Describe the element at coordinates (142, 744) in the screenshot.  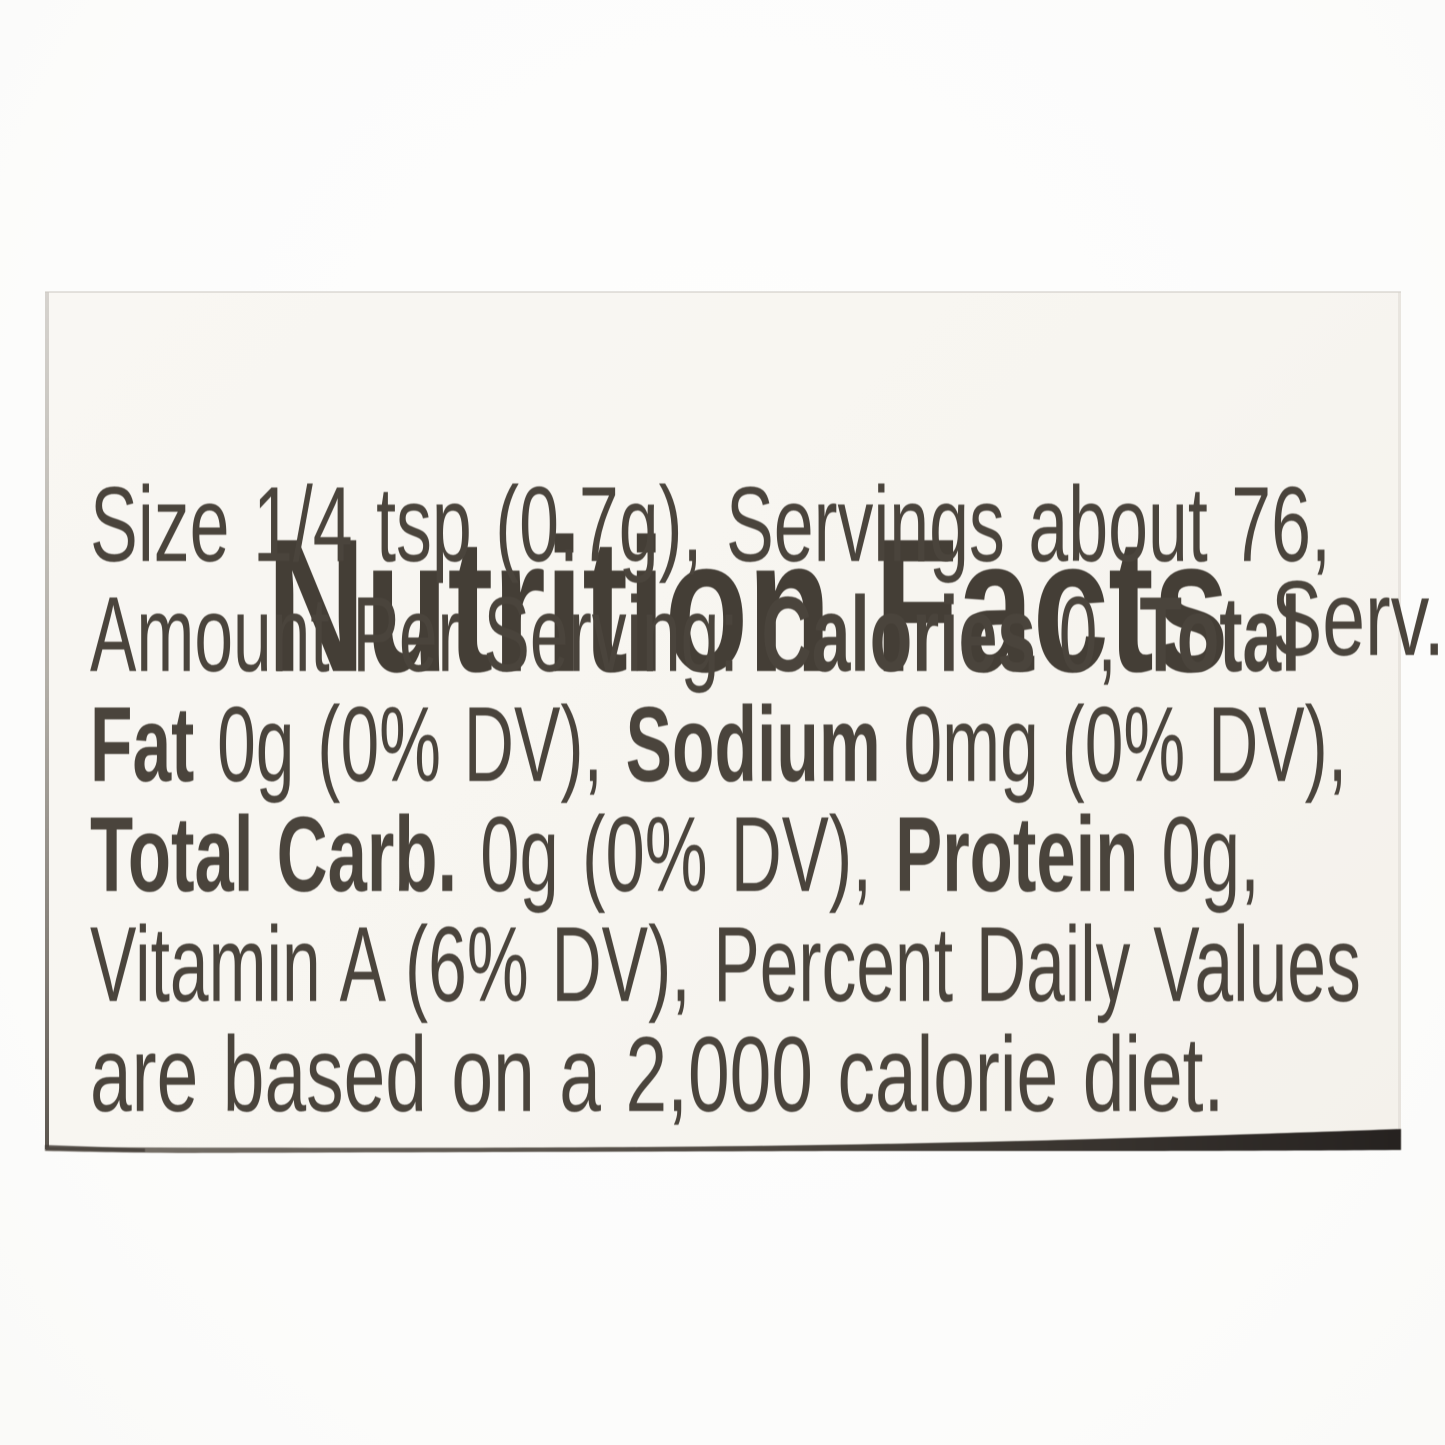
I see `nutrient-name-bold: Fat` at that location.